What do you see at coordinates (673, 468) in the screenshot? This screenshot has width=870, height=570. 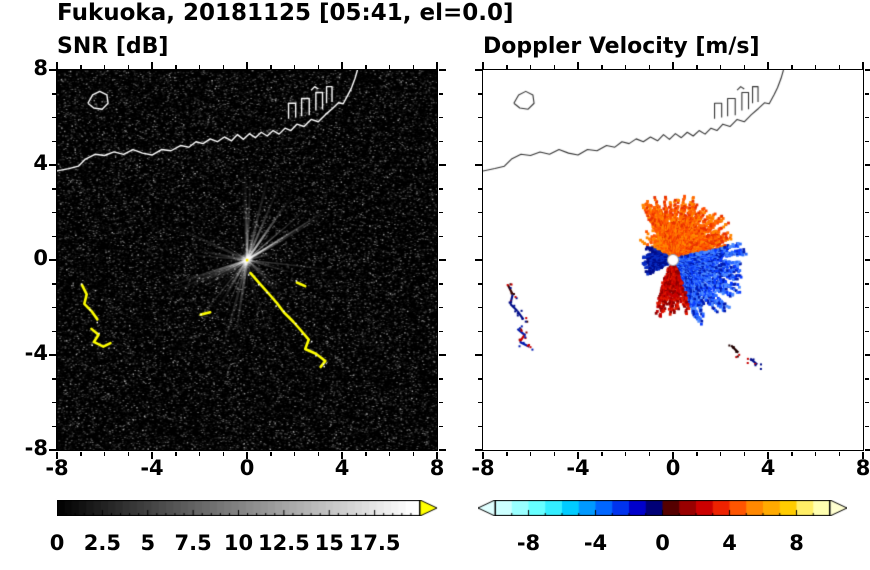 I see `x-tick-label: 0` at bounding box center [673, 468].